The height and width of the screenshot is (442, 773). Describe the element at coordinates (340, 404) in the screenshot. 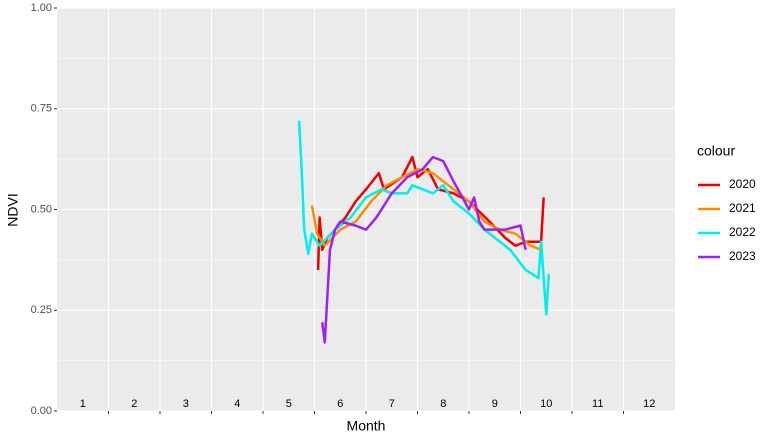

I see `x-tick-label: 6` at that location.